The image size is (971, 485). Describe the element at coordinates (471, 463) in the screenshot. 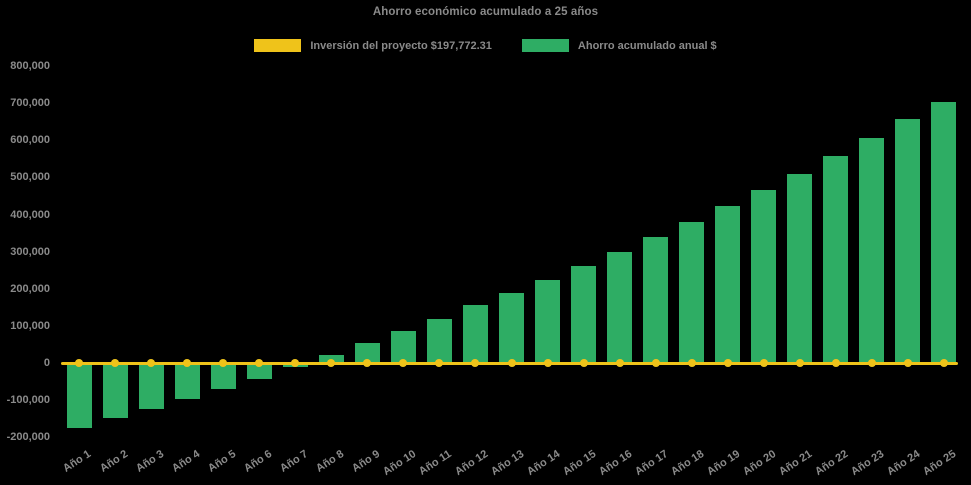

I see `x-axis-tick-label: Año 12` at that location.